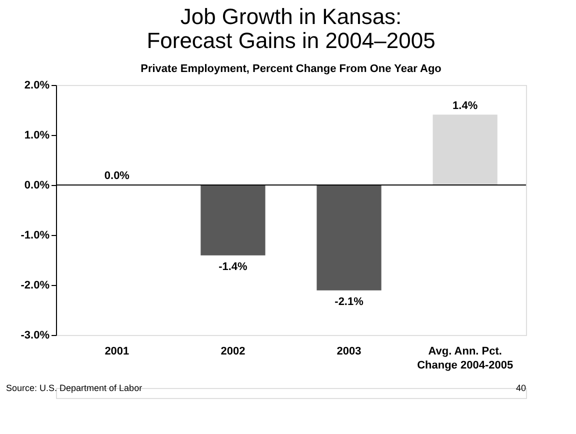 The height and width of the screenshot is (434, 576). What do you see at coordinates (465, 359) in the screenshot?
I see `x-tick-label: Avg. Ann. Pct. Change 2004-2005` at bounding box center [465, 359].